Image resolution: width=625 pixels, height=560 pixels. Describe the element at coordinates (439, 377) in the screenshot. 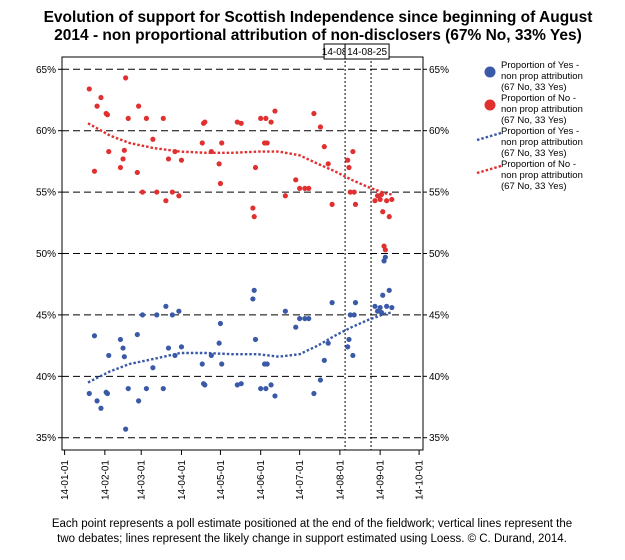

I see `y-tick-label-right: 40%` at that location.